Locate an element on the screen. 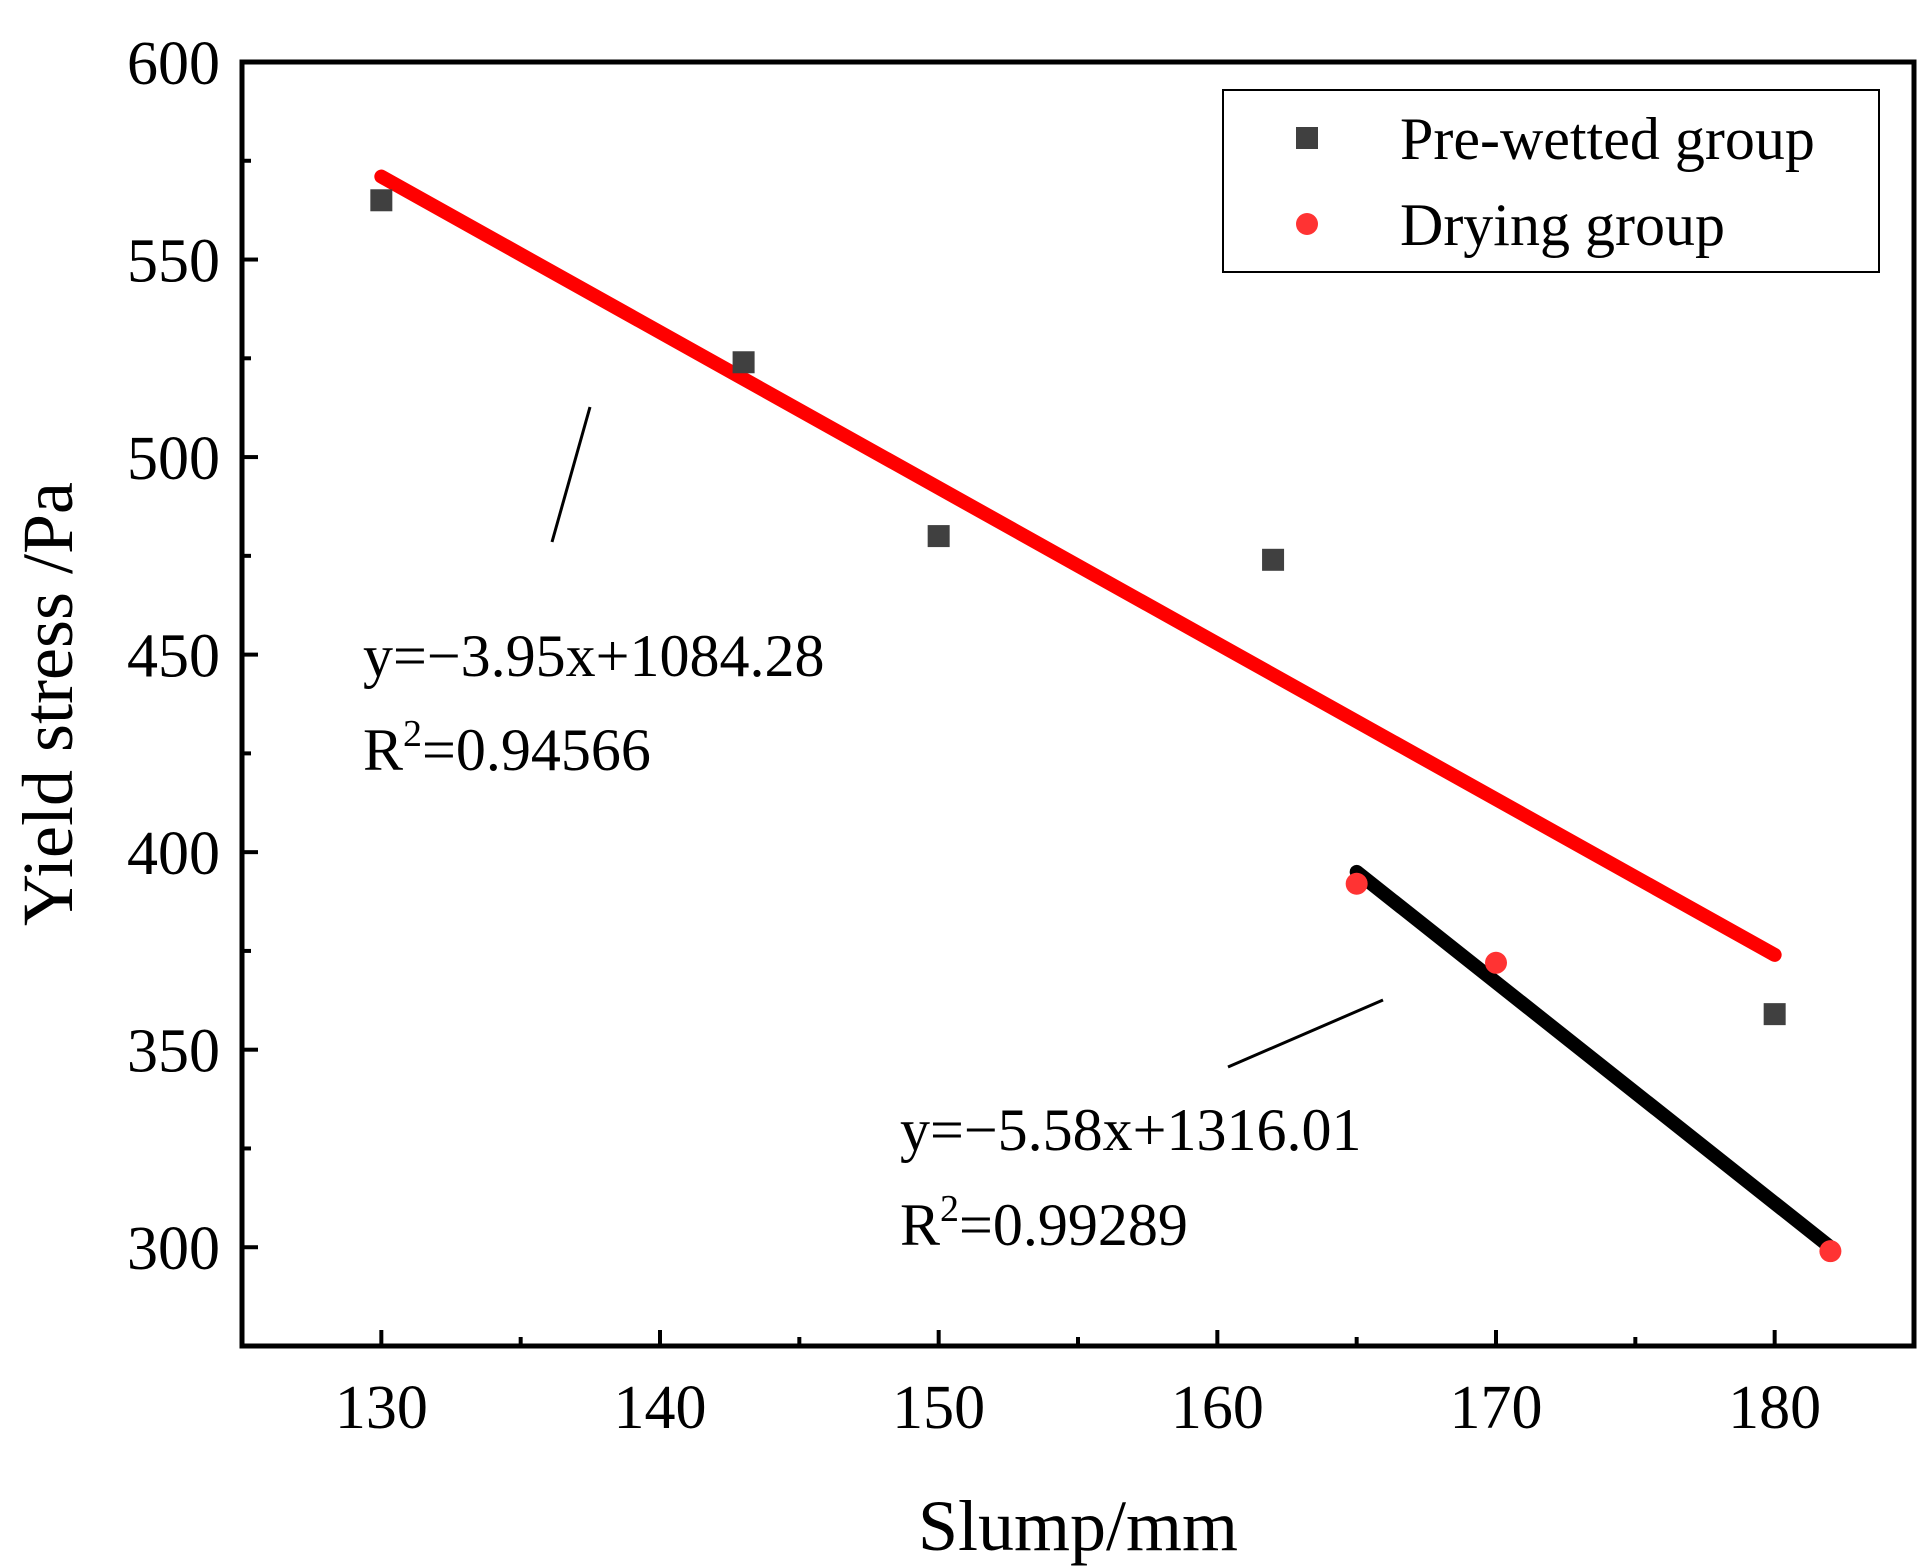 This screenshot has width=1929, height=1567. y-tick-label: 300 is located at coordinates (173, 1249).